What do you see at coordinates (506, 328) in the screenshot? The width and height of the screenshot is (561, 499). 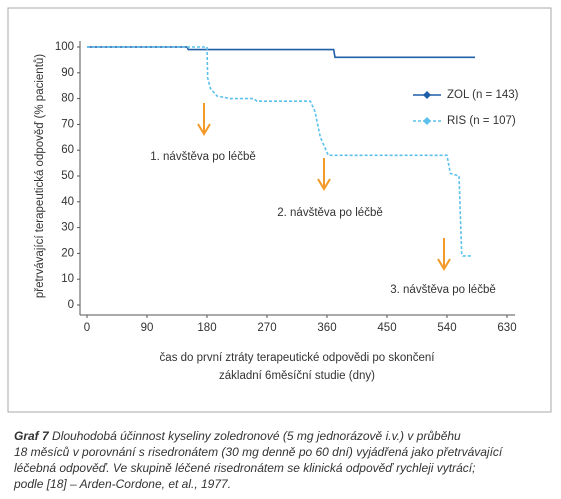 I see `x-tick-label: 630` at bounding box center [506, 328].